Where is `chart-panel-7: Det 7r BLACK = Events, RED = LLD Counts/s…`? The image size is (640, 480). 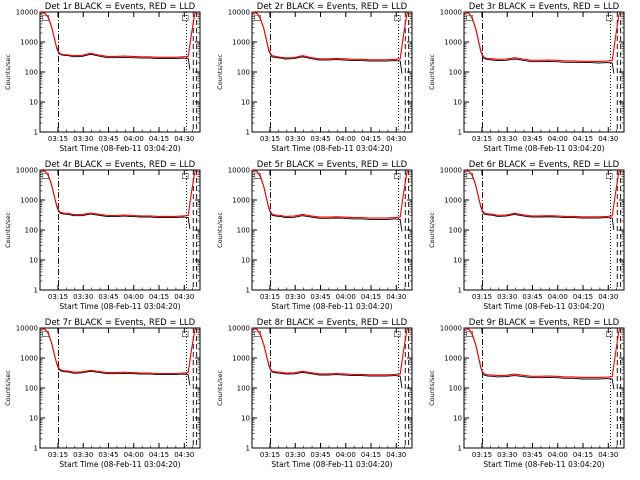
chart-panel-7: Det 7r BLACK = Events, RED = LLD Counts/s… is located at coordinates (102, 393).